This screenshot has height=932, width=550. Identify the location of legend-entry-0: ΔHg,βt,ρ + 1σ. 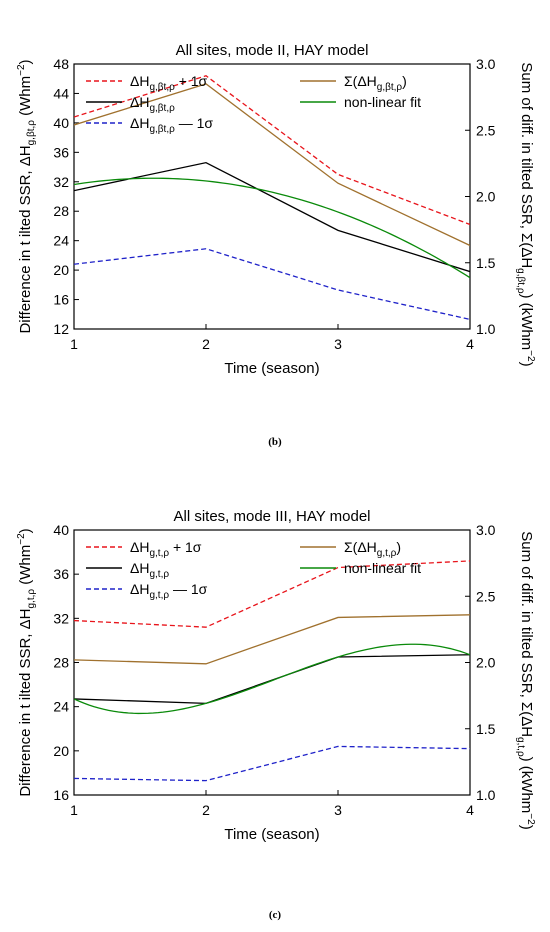
(147, 83).